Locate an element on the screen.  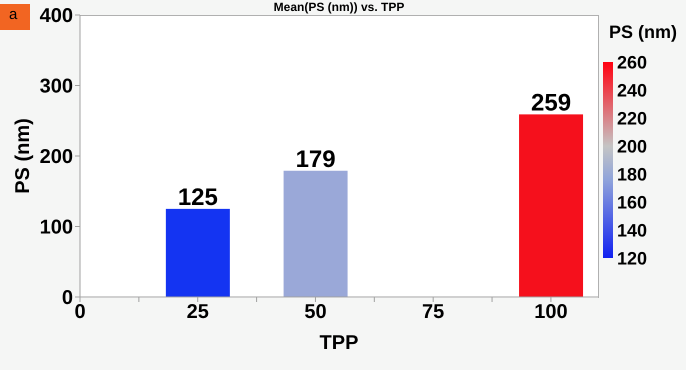
color-bar-label: 220 is located at coordinates (632, 118).